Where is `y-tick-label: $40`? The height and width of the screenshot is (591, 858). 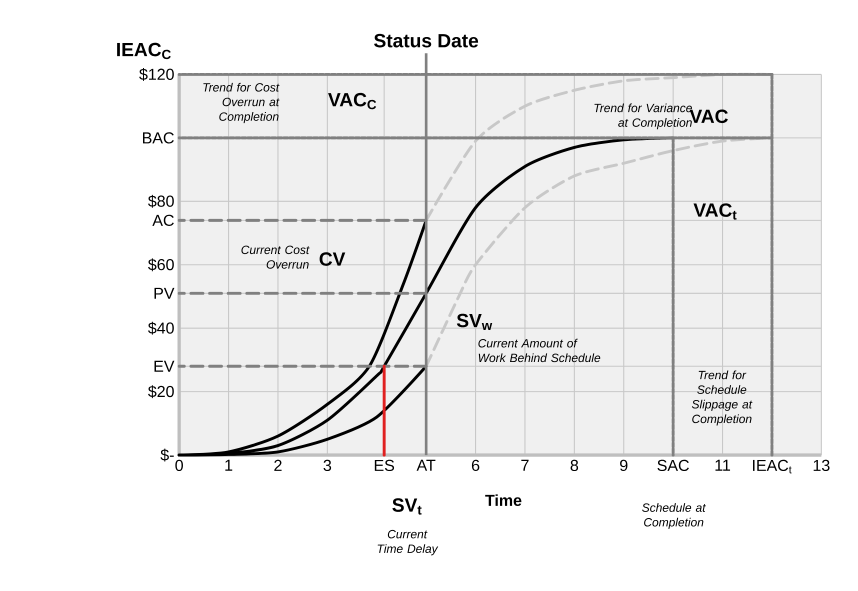 y-tick-label: $40 is located at coordinates (161, 328).